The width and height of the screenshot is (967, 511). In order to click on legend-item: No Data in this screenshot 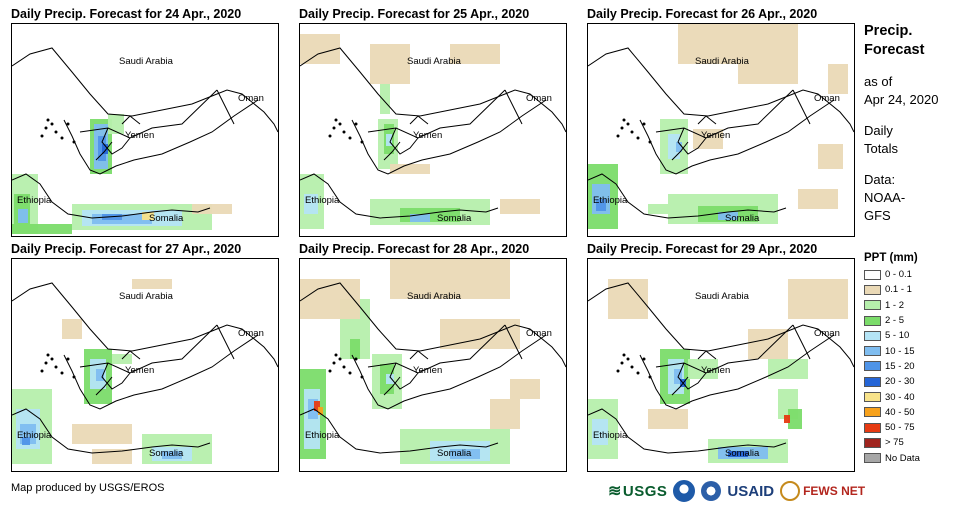, I will do `click(892, 458)`.